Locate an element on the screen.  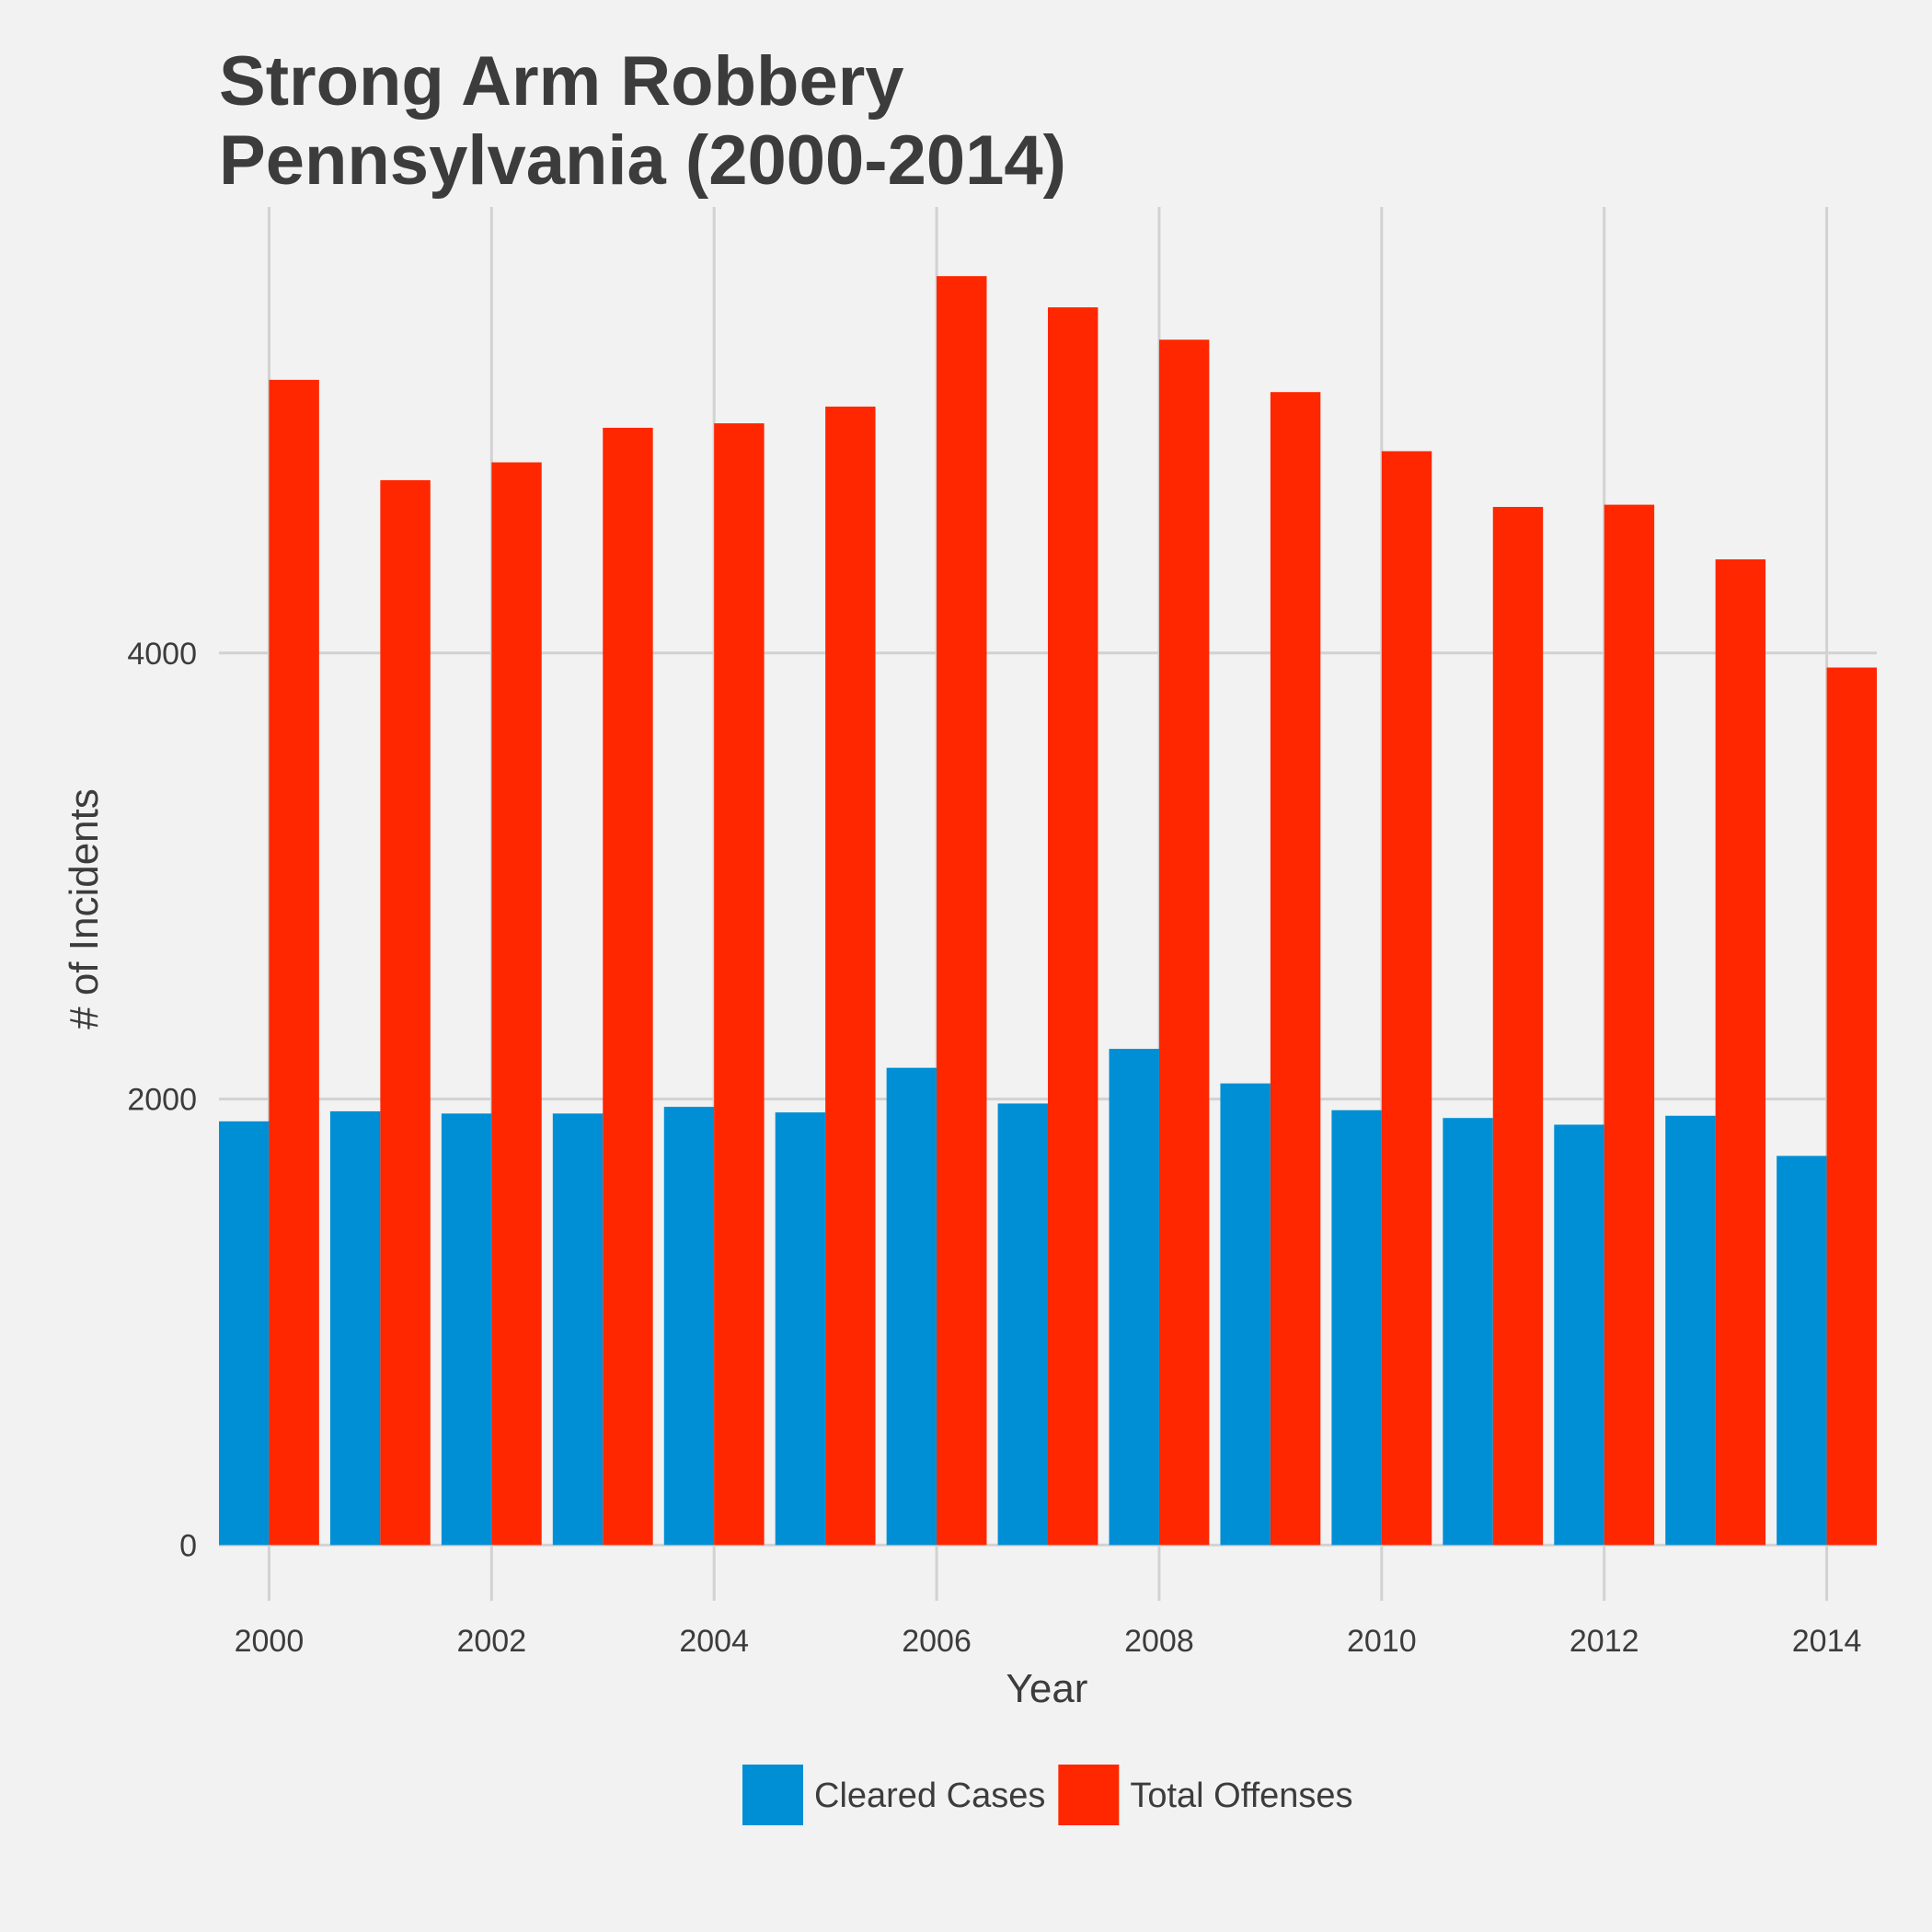
bar-cleared-cases-2012 is located at coordinates (1579, 1335).